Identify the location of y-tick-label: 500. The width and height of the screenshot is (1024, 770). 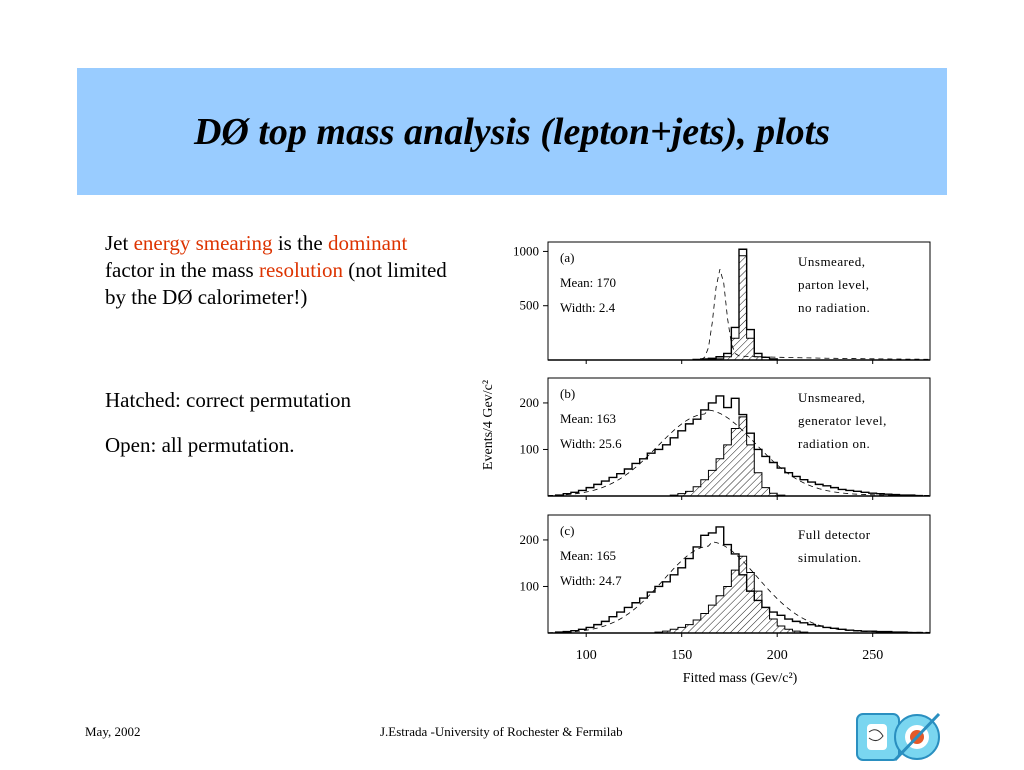
(530, 305).